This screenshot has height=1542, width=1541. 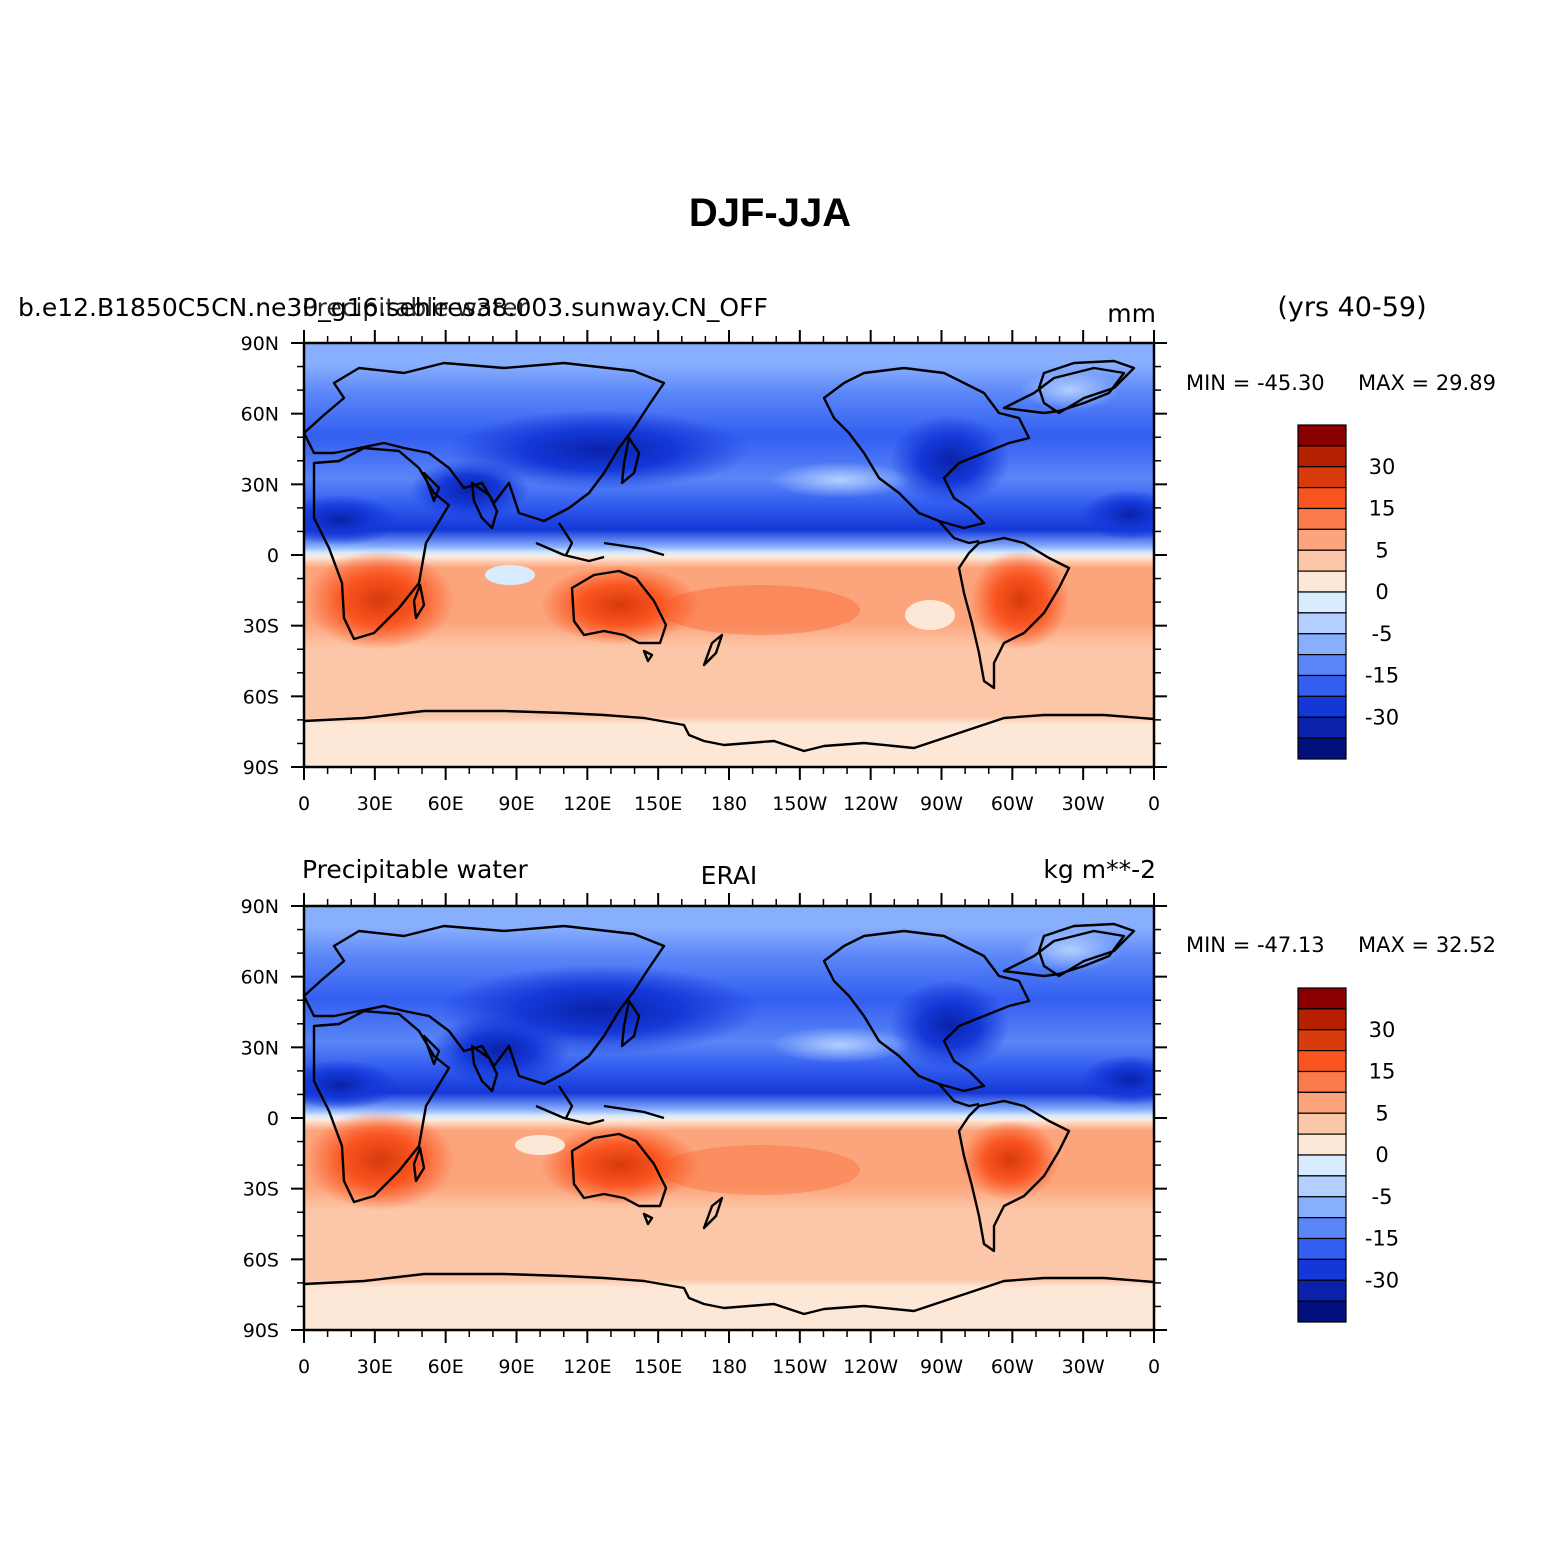 What do you see at coordinates (587, 804) in the screenshot?
I see `panel-1-lon-label: 120E` at bounding box center [587, 804].